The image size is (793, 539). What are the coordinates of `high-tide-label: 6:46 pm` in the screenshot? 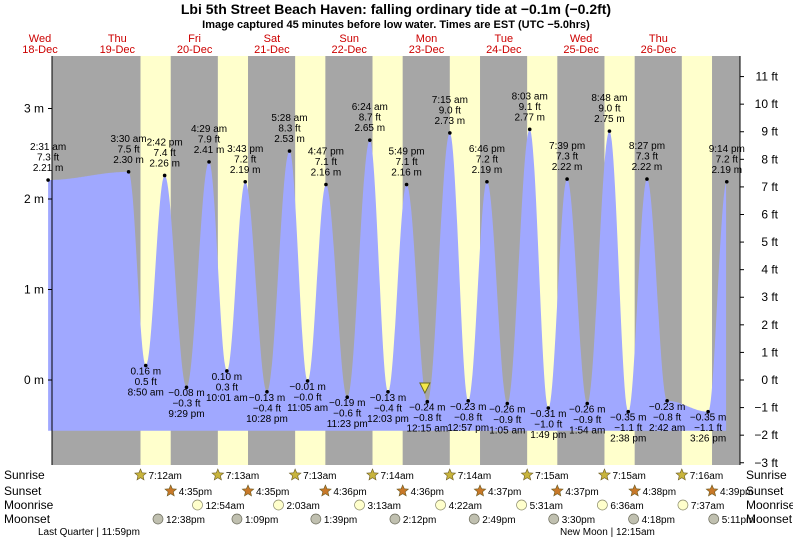 It's located at (487, 149).